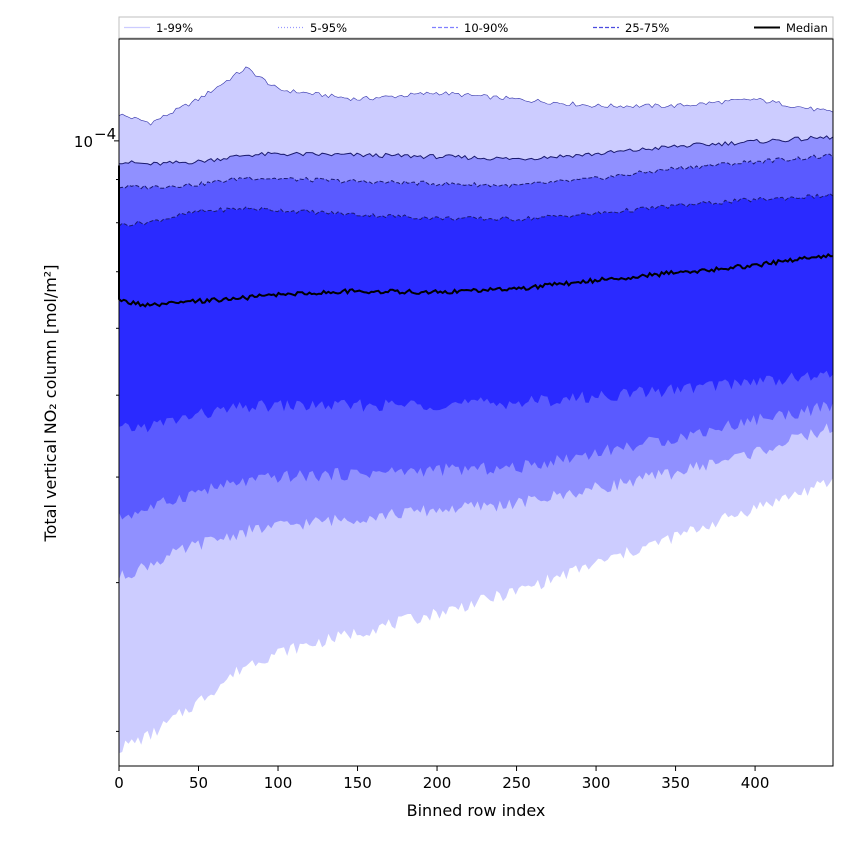 The height and width of the screenshot is (850, 850). I want to click on x-tick-label: 200, so click(437, 783).